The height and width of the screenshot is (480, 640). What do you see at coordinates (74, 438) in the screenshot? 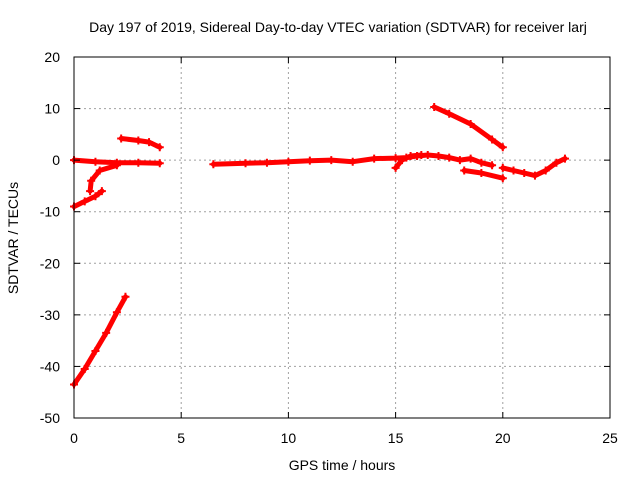
I see `x-tick-label: 0` at bounding box center [74, 438].